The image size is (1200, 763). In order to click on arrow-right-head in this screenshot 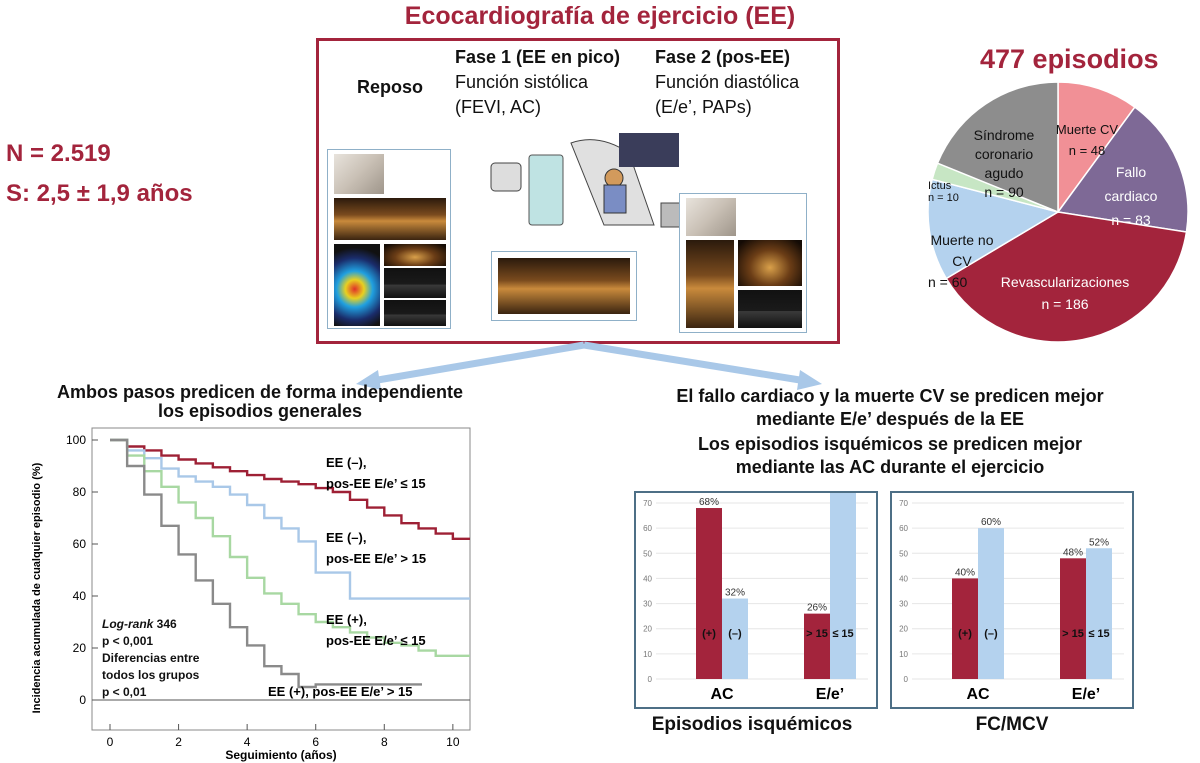, I will do `click(809, 380)`.